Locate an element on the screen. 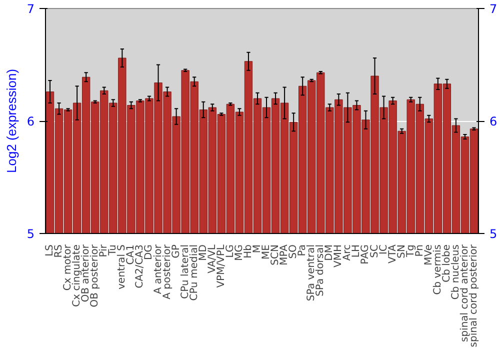  x-tick-label: Tg is located at coordinates (410, 251).